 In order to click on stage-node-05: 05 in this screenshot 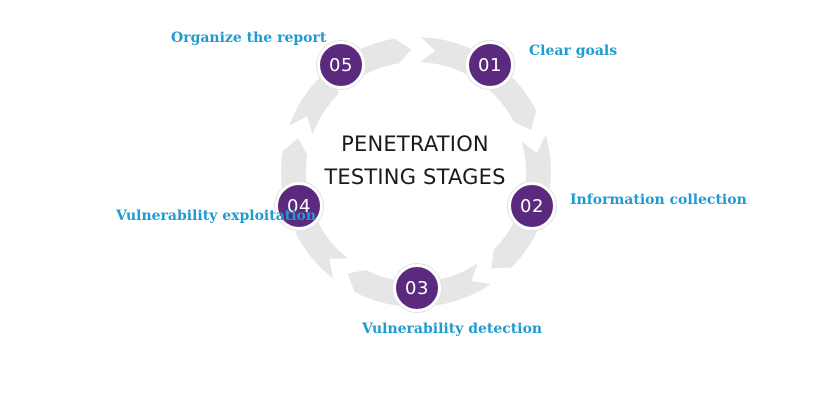, I will do `click(341, 65)`.